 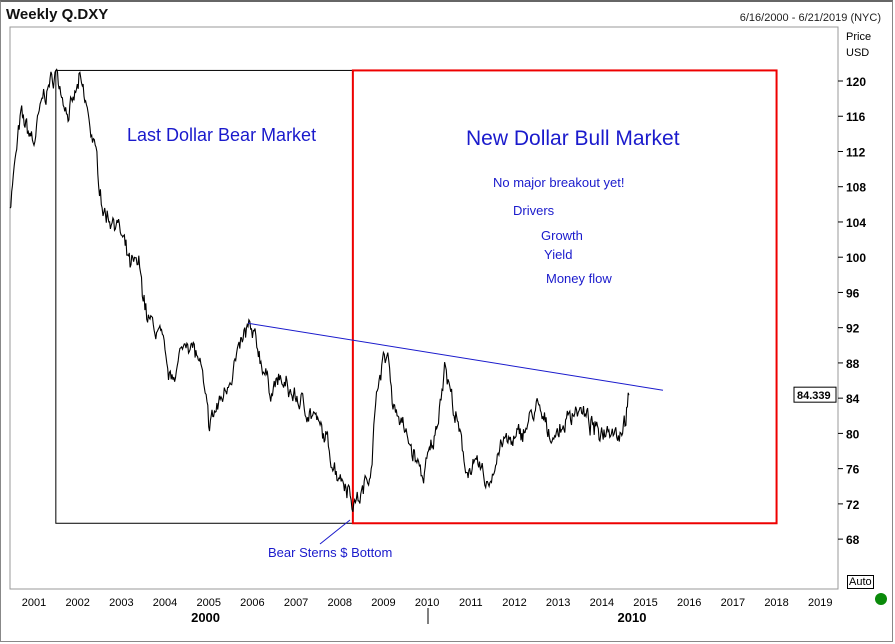 I want to click on decade-label: 2000, so click(x=205, y=617).